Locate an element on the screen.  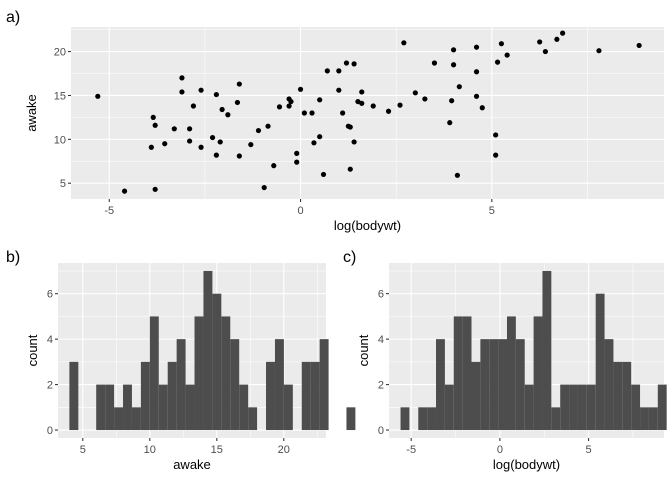
y-tick-label: 2 is located at coordinates (381, 386).